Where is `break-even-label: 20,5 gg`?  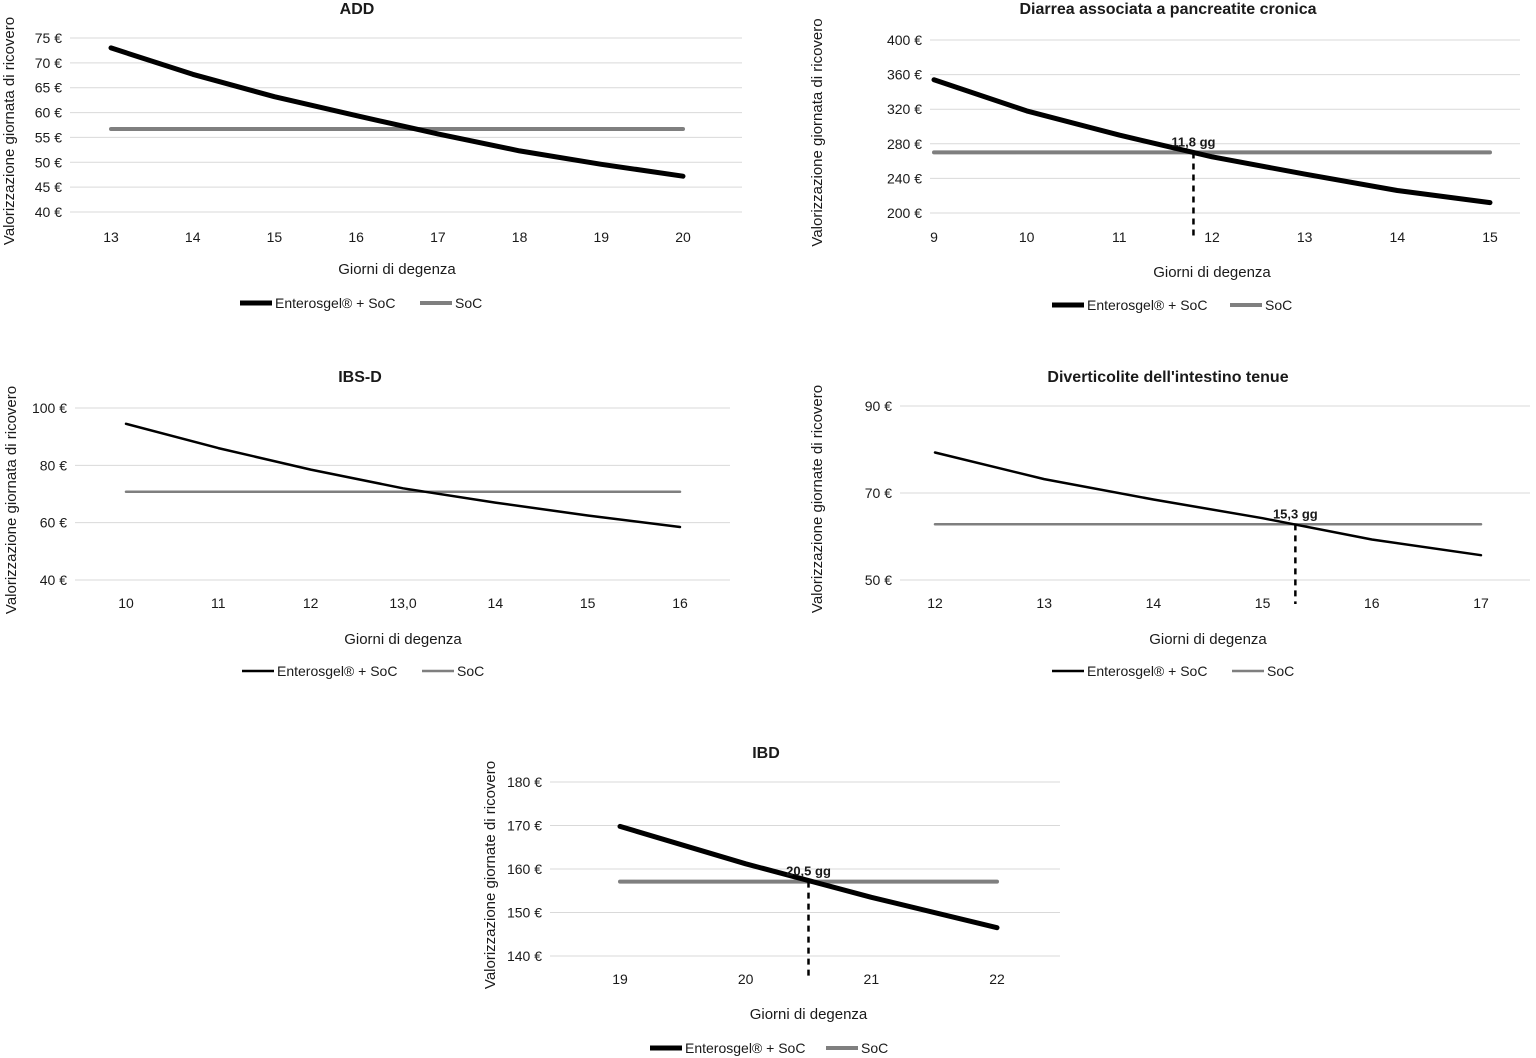 break-even-label: 20,5 gg is located at coordinates (808, 871).